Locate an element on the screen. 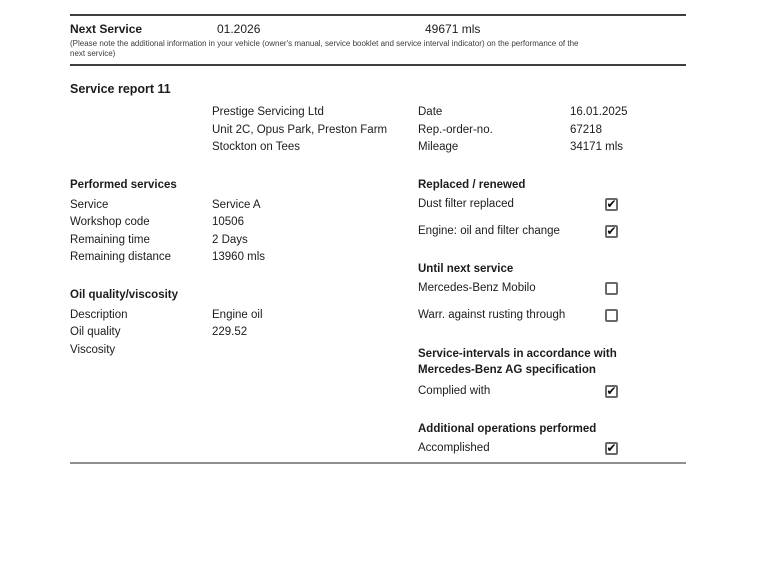 The image size is (759, 569). workshop-code-value: 10506 is located at coordinates (228, 222).